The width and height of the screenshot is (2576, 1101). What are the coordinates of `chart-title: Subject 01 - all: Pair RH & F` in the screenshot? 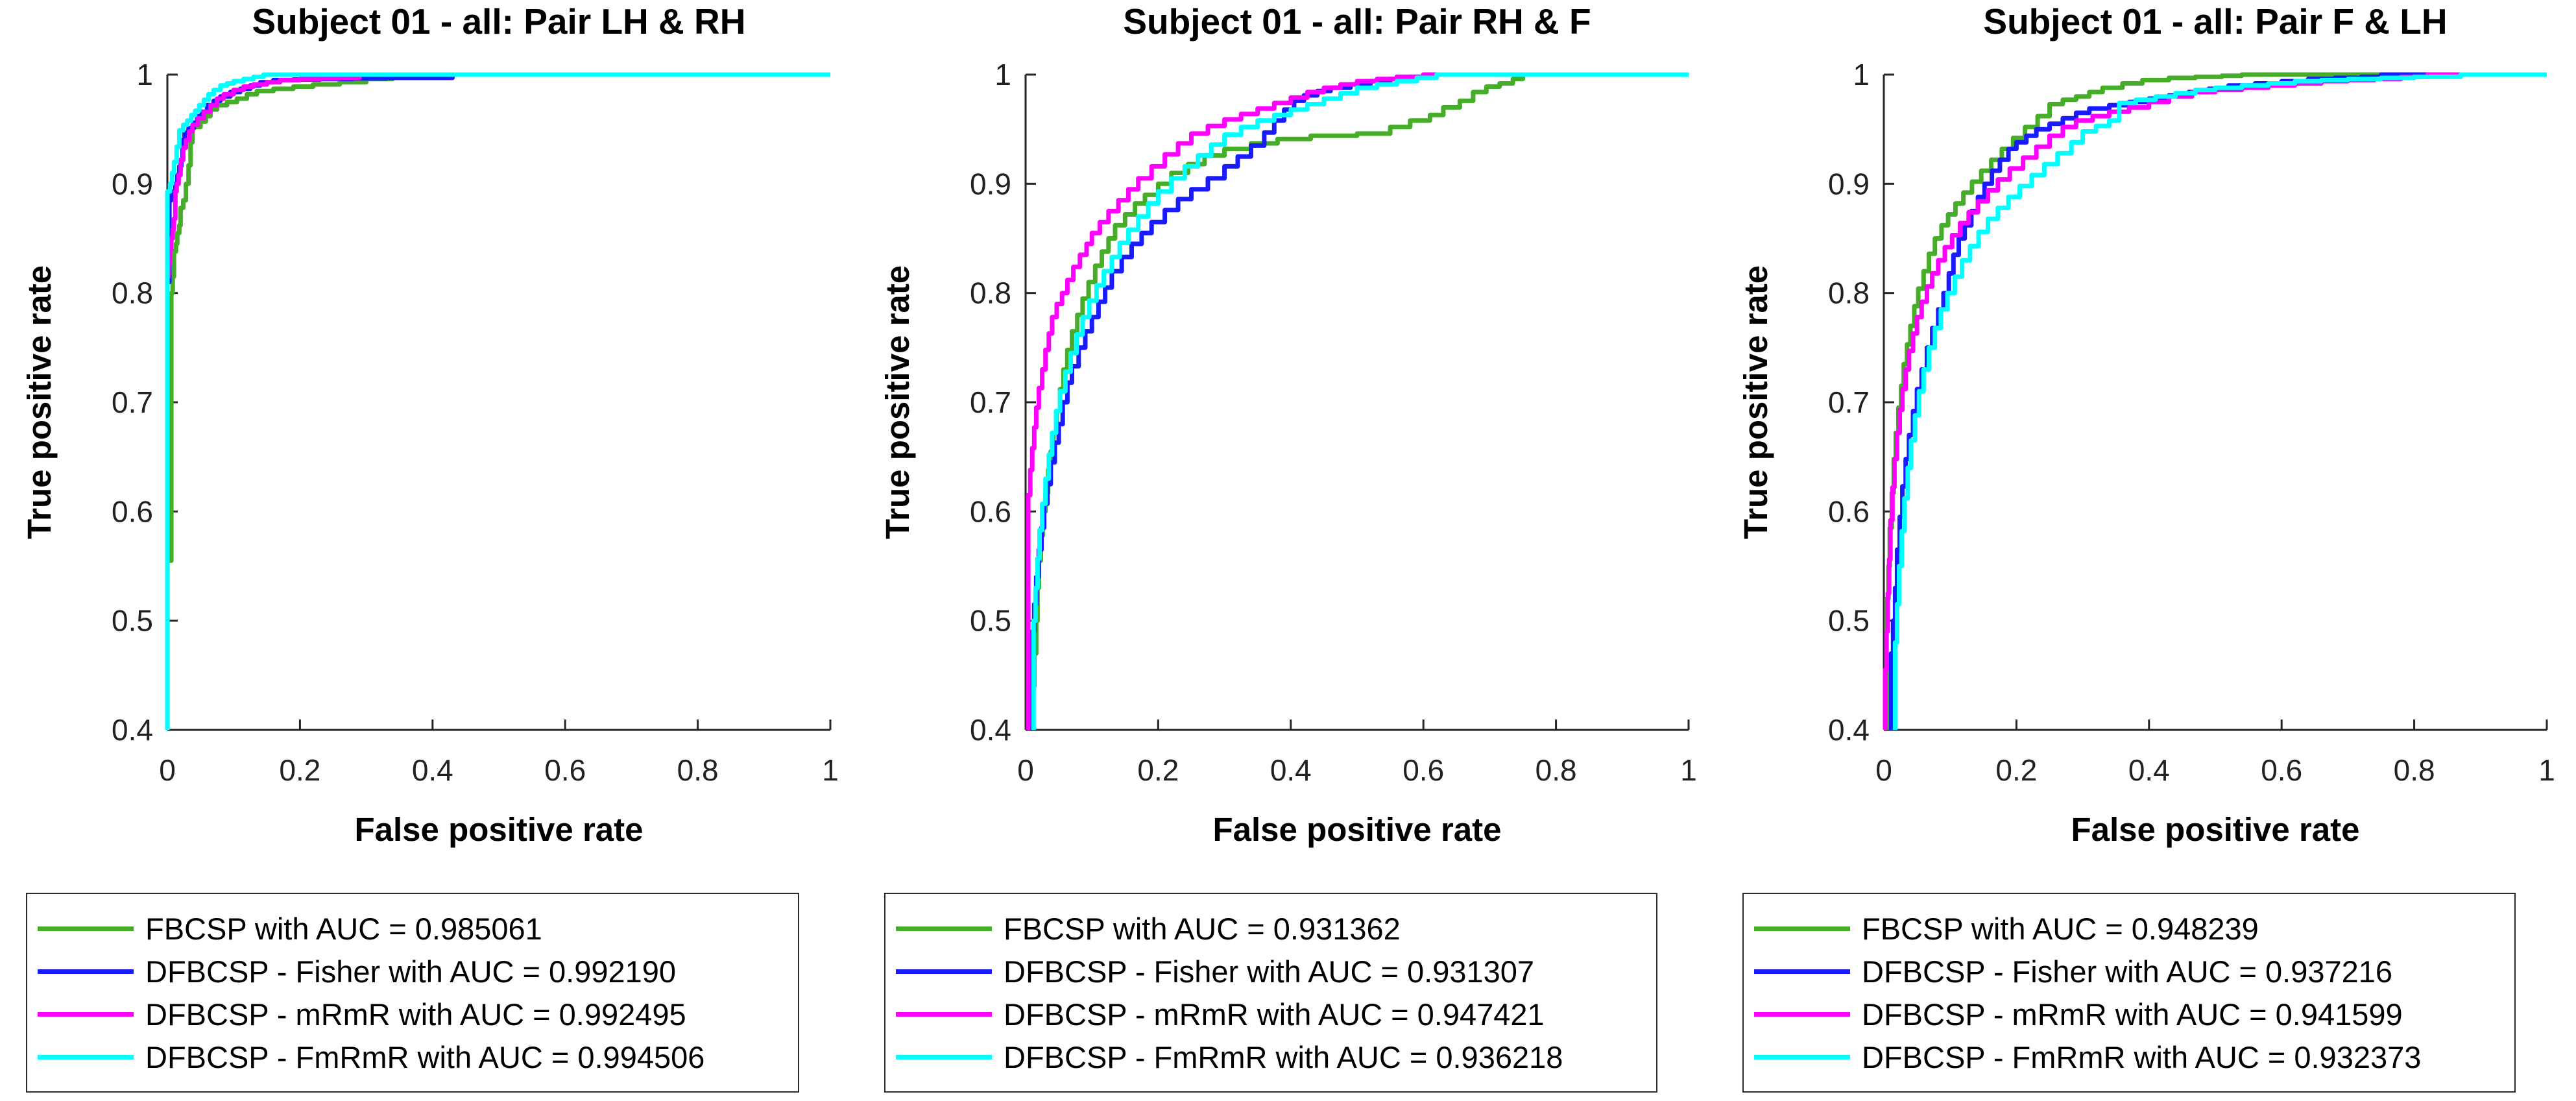 It's located at (1357, 21).